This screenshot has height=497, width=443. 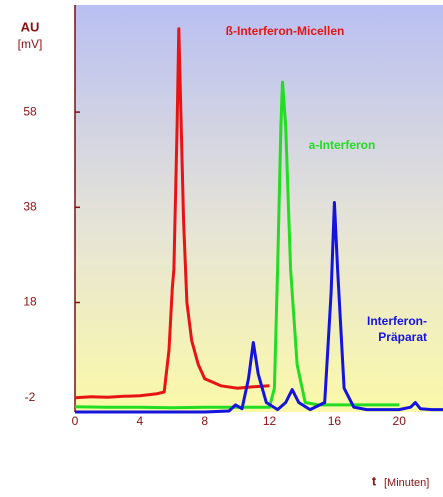 What do you see at coordinates (30, 111) in the screenshot?
I see `y-tick-label: 58` at bounding box center [30, 111].